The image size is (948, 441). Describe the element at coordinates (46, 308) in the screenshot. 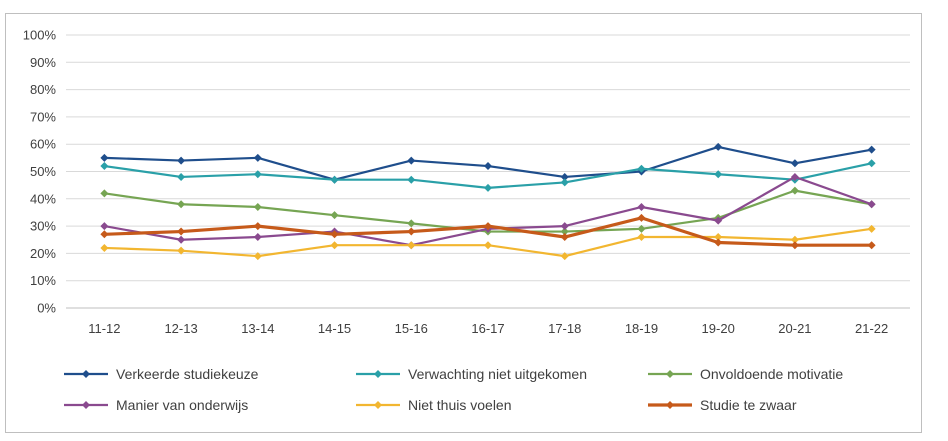

I see `y-tick-label: 0%` at that location.